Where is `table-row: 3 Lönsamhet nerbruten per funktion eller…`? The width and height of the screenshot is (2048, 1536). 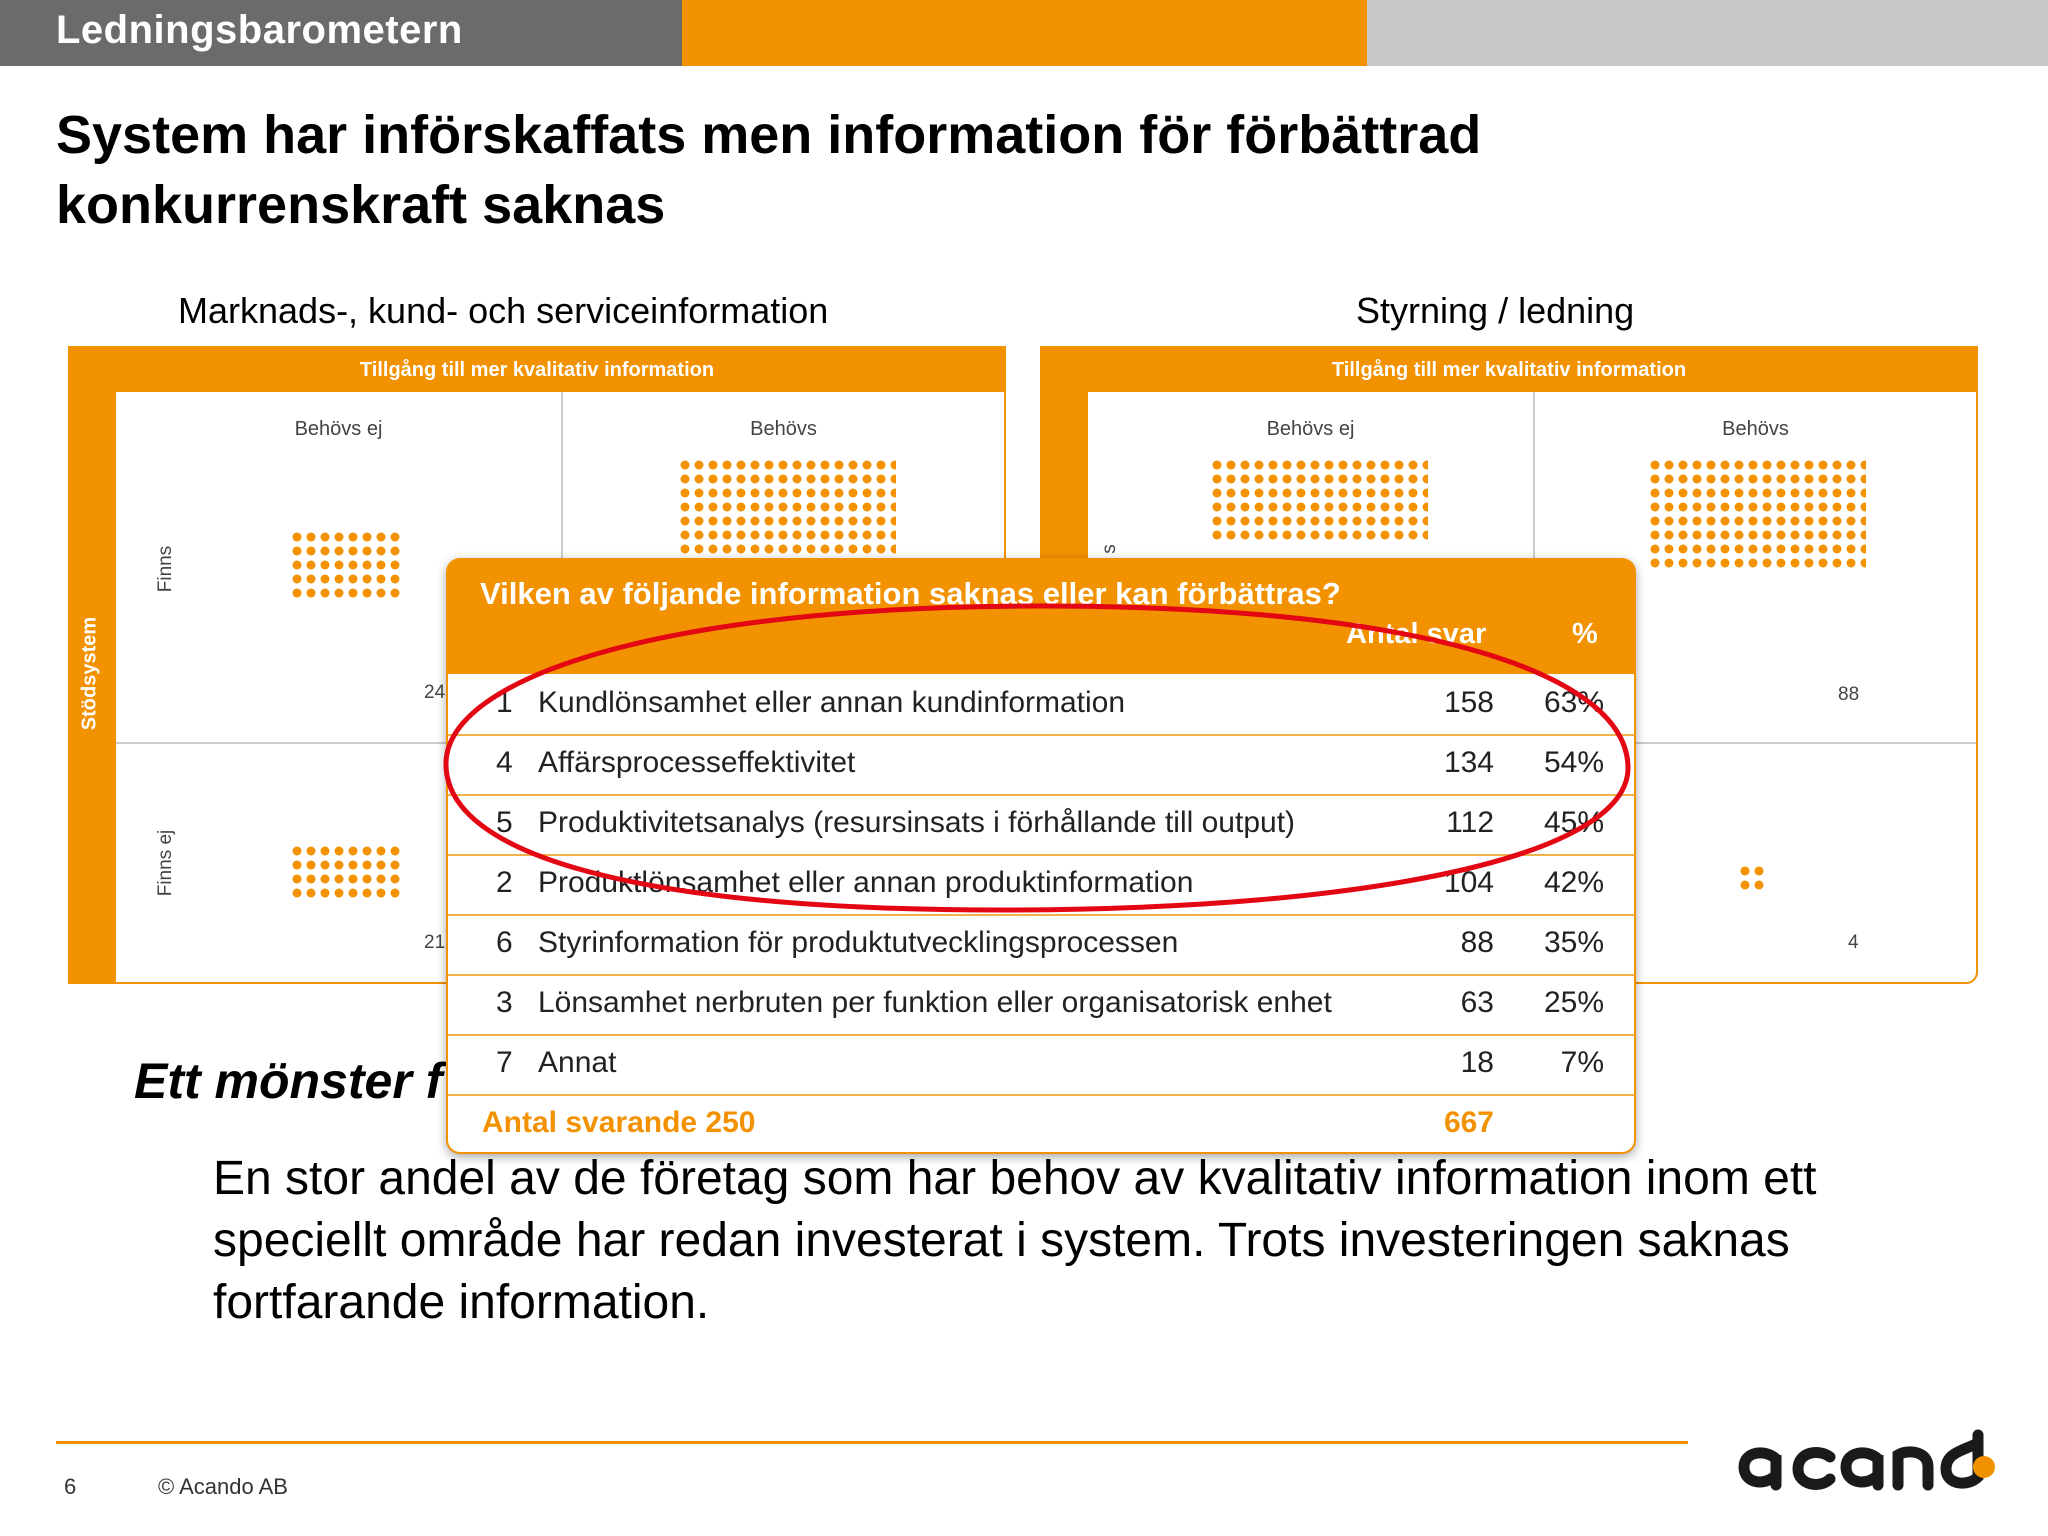 table-row: 3 Lönsamhet nerbruten per funktion eller… is located at coordinates (1041, 1005).